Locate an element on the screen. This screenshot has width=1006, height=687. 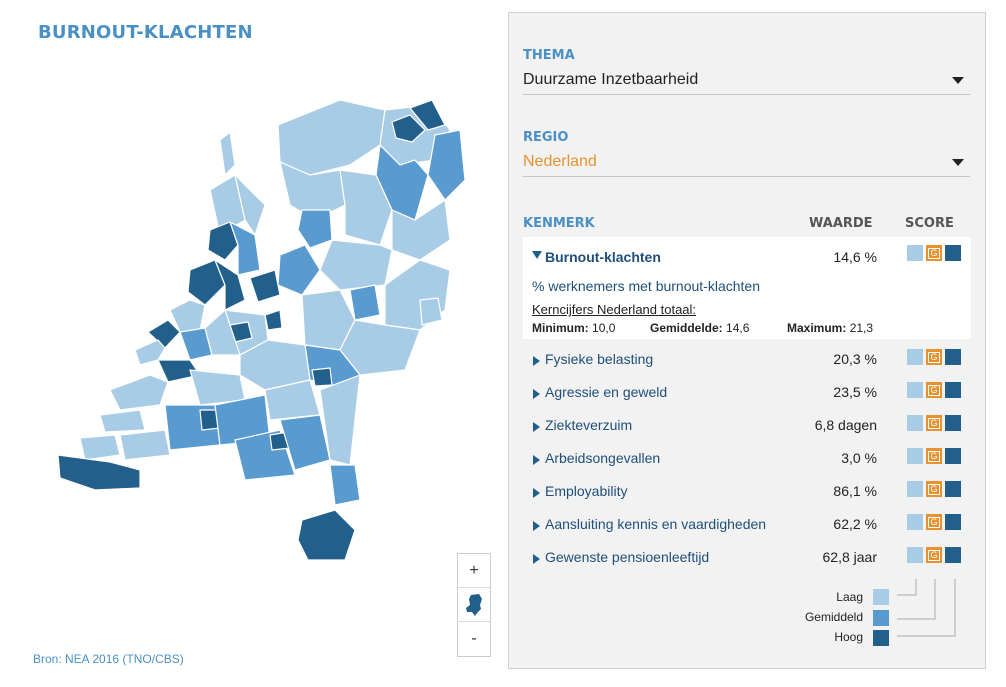
thema-value: Duurzame Inzetbaarheid is located at coordinates (611, 79).